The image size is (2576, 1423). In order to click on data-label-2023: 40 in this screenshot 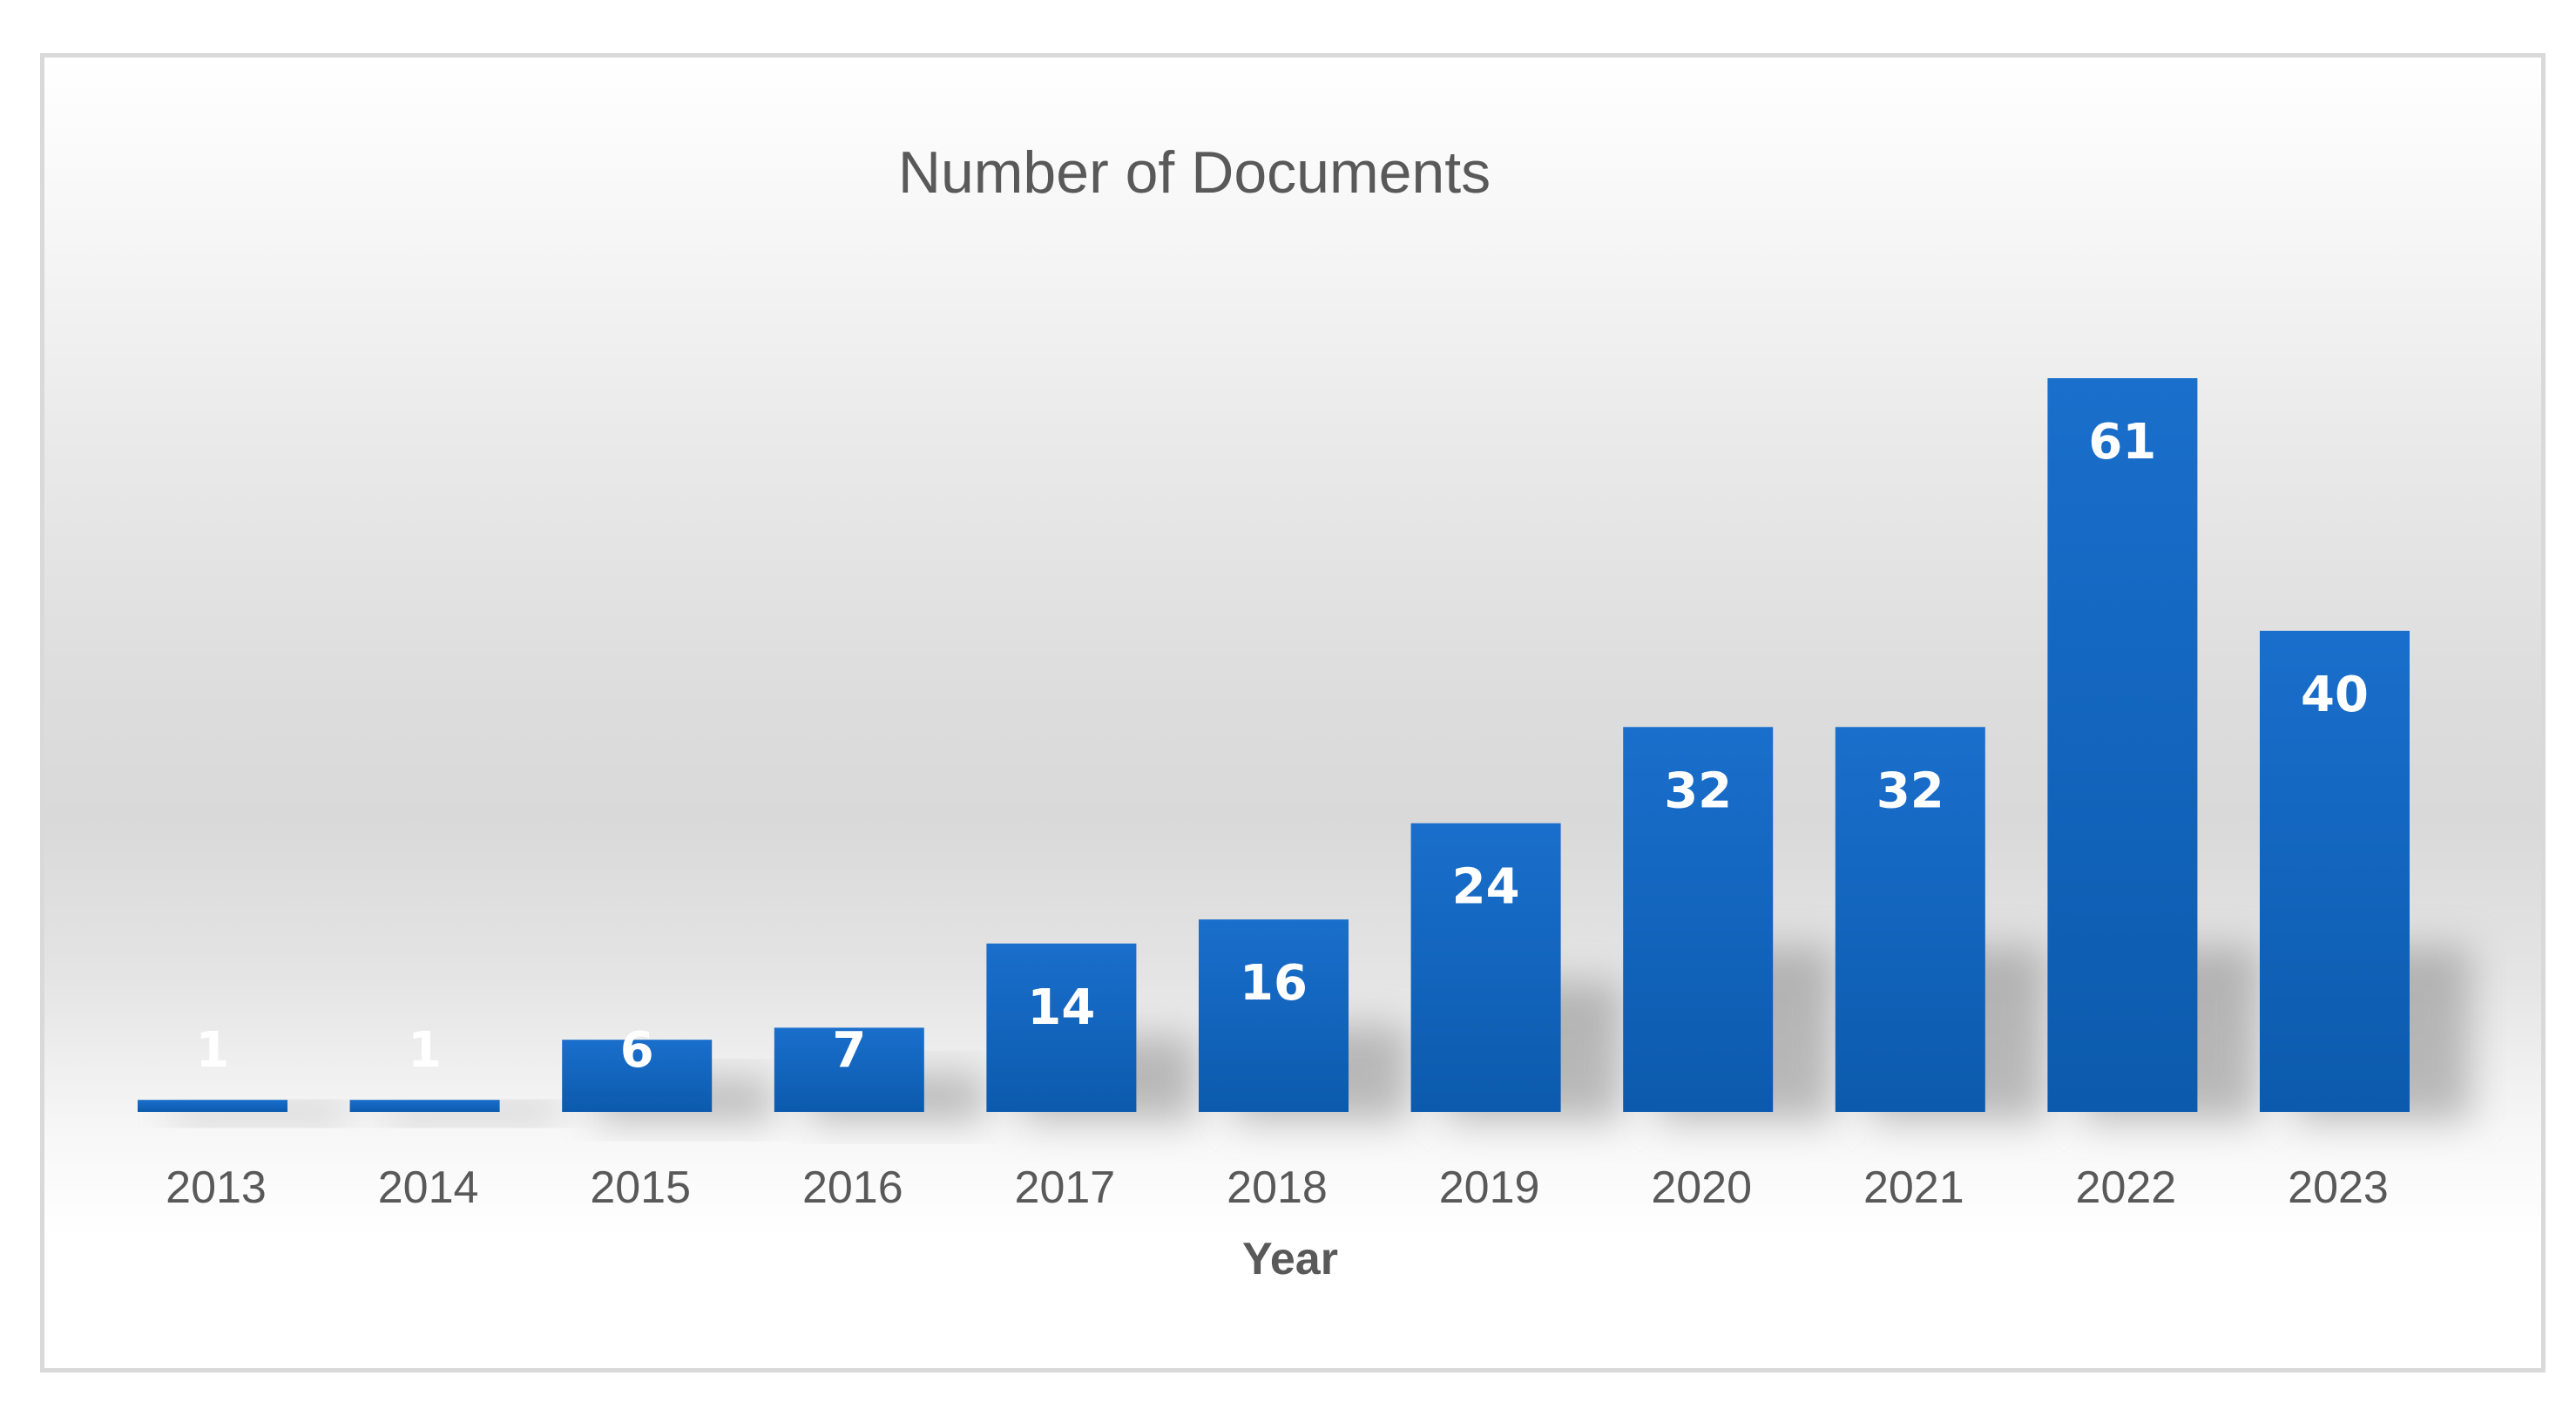, I will do `click(2335, 695)`.